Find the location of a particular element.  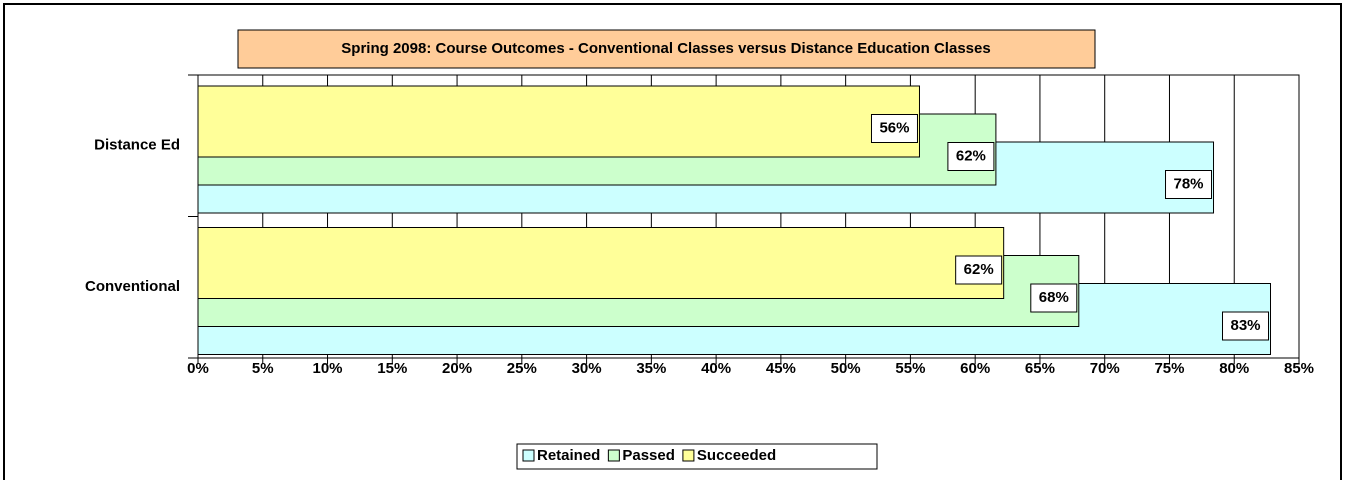

x-tick-label: 35% is located at coordinates (651, 368).